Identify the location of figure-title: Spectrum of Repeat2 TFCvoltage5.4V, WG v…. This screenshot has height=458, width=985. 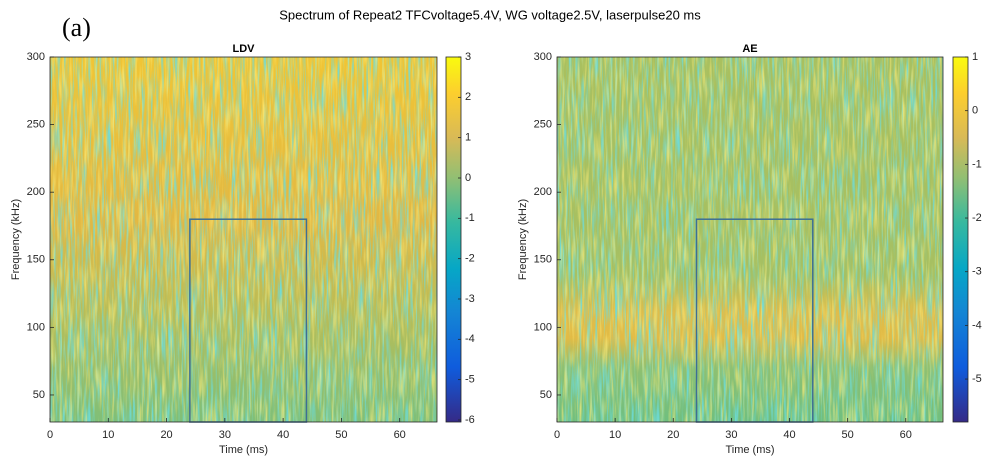
(490, 14).